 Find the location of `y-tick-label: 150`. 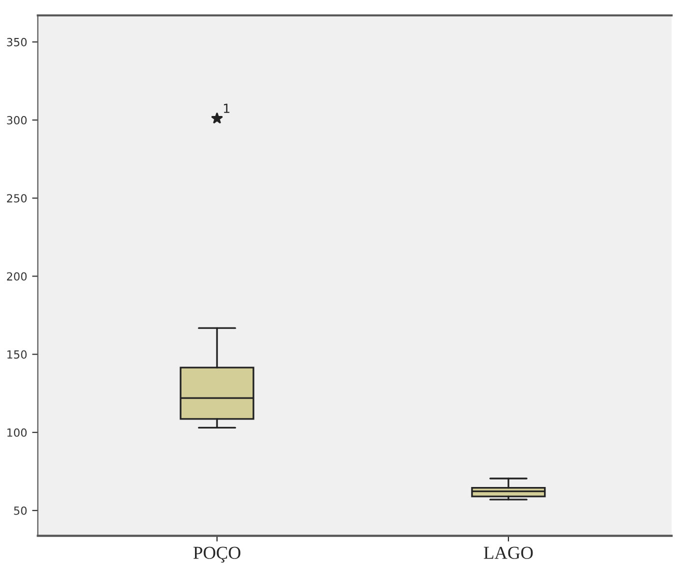

y-tick-label: 150 is located at coordinates (17, 354).